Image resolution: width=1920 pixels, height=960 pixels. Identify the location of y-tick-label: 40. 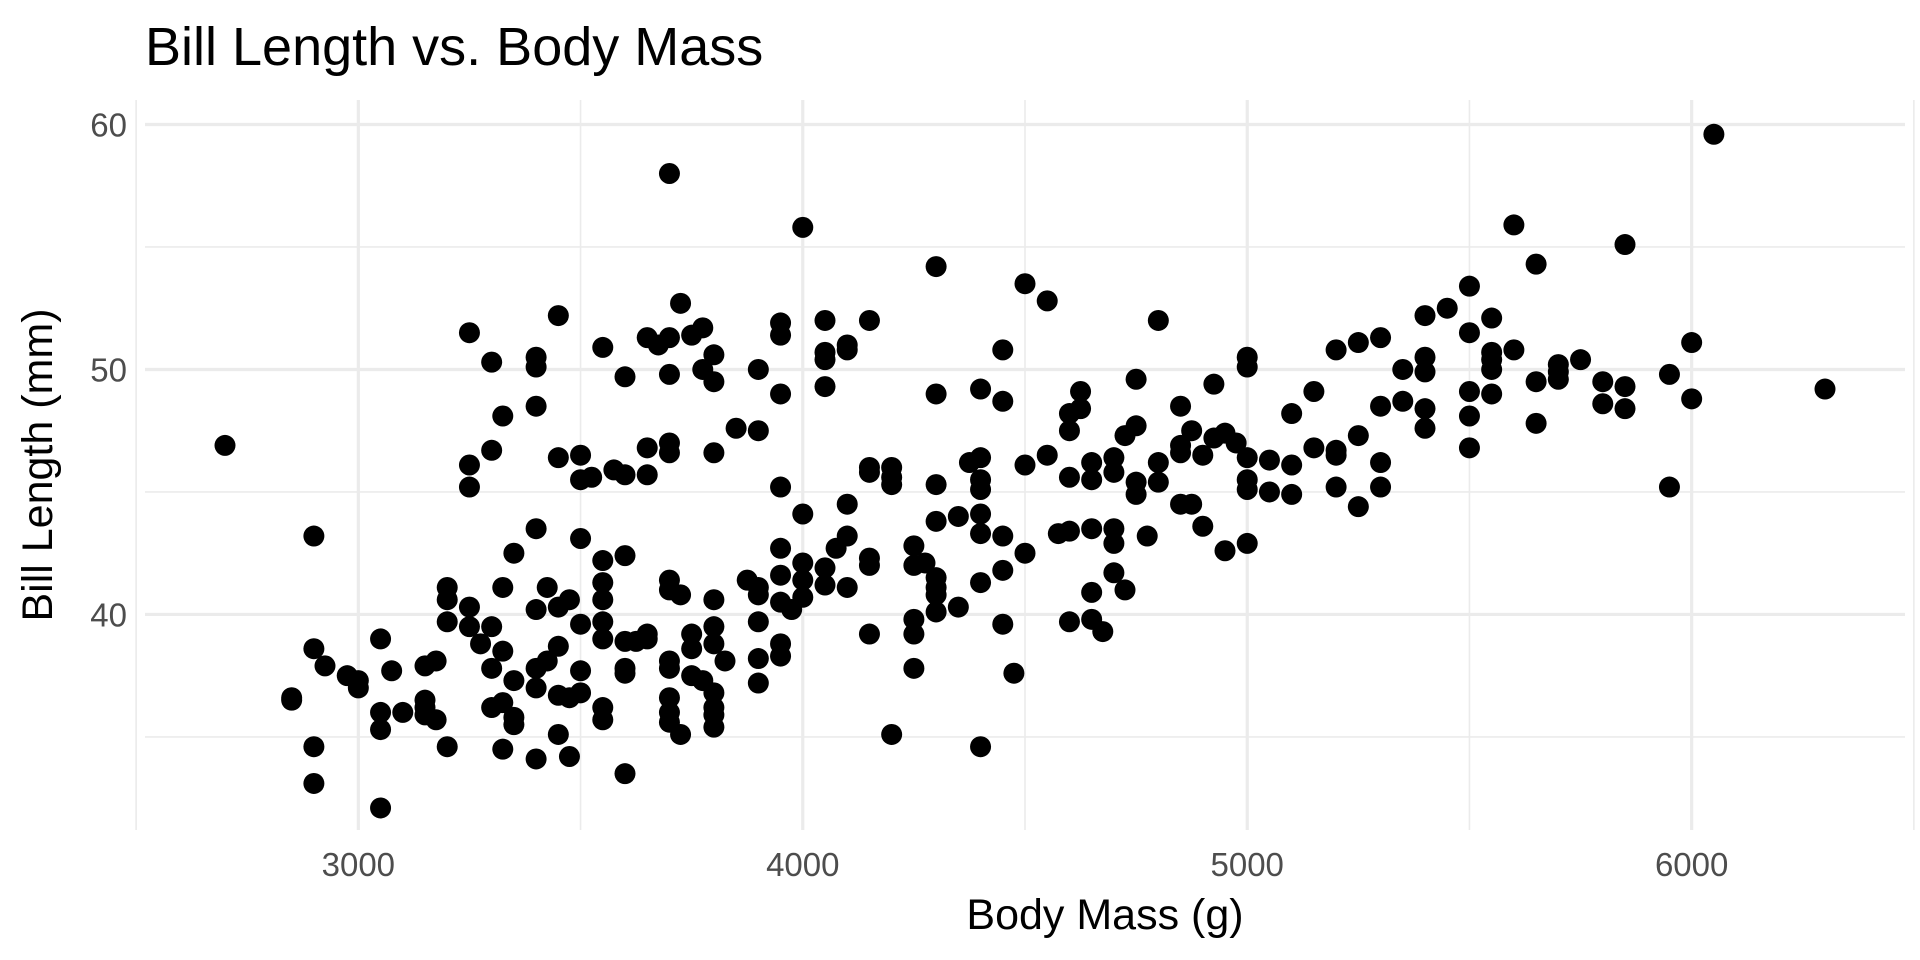
(108, 614).